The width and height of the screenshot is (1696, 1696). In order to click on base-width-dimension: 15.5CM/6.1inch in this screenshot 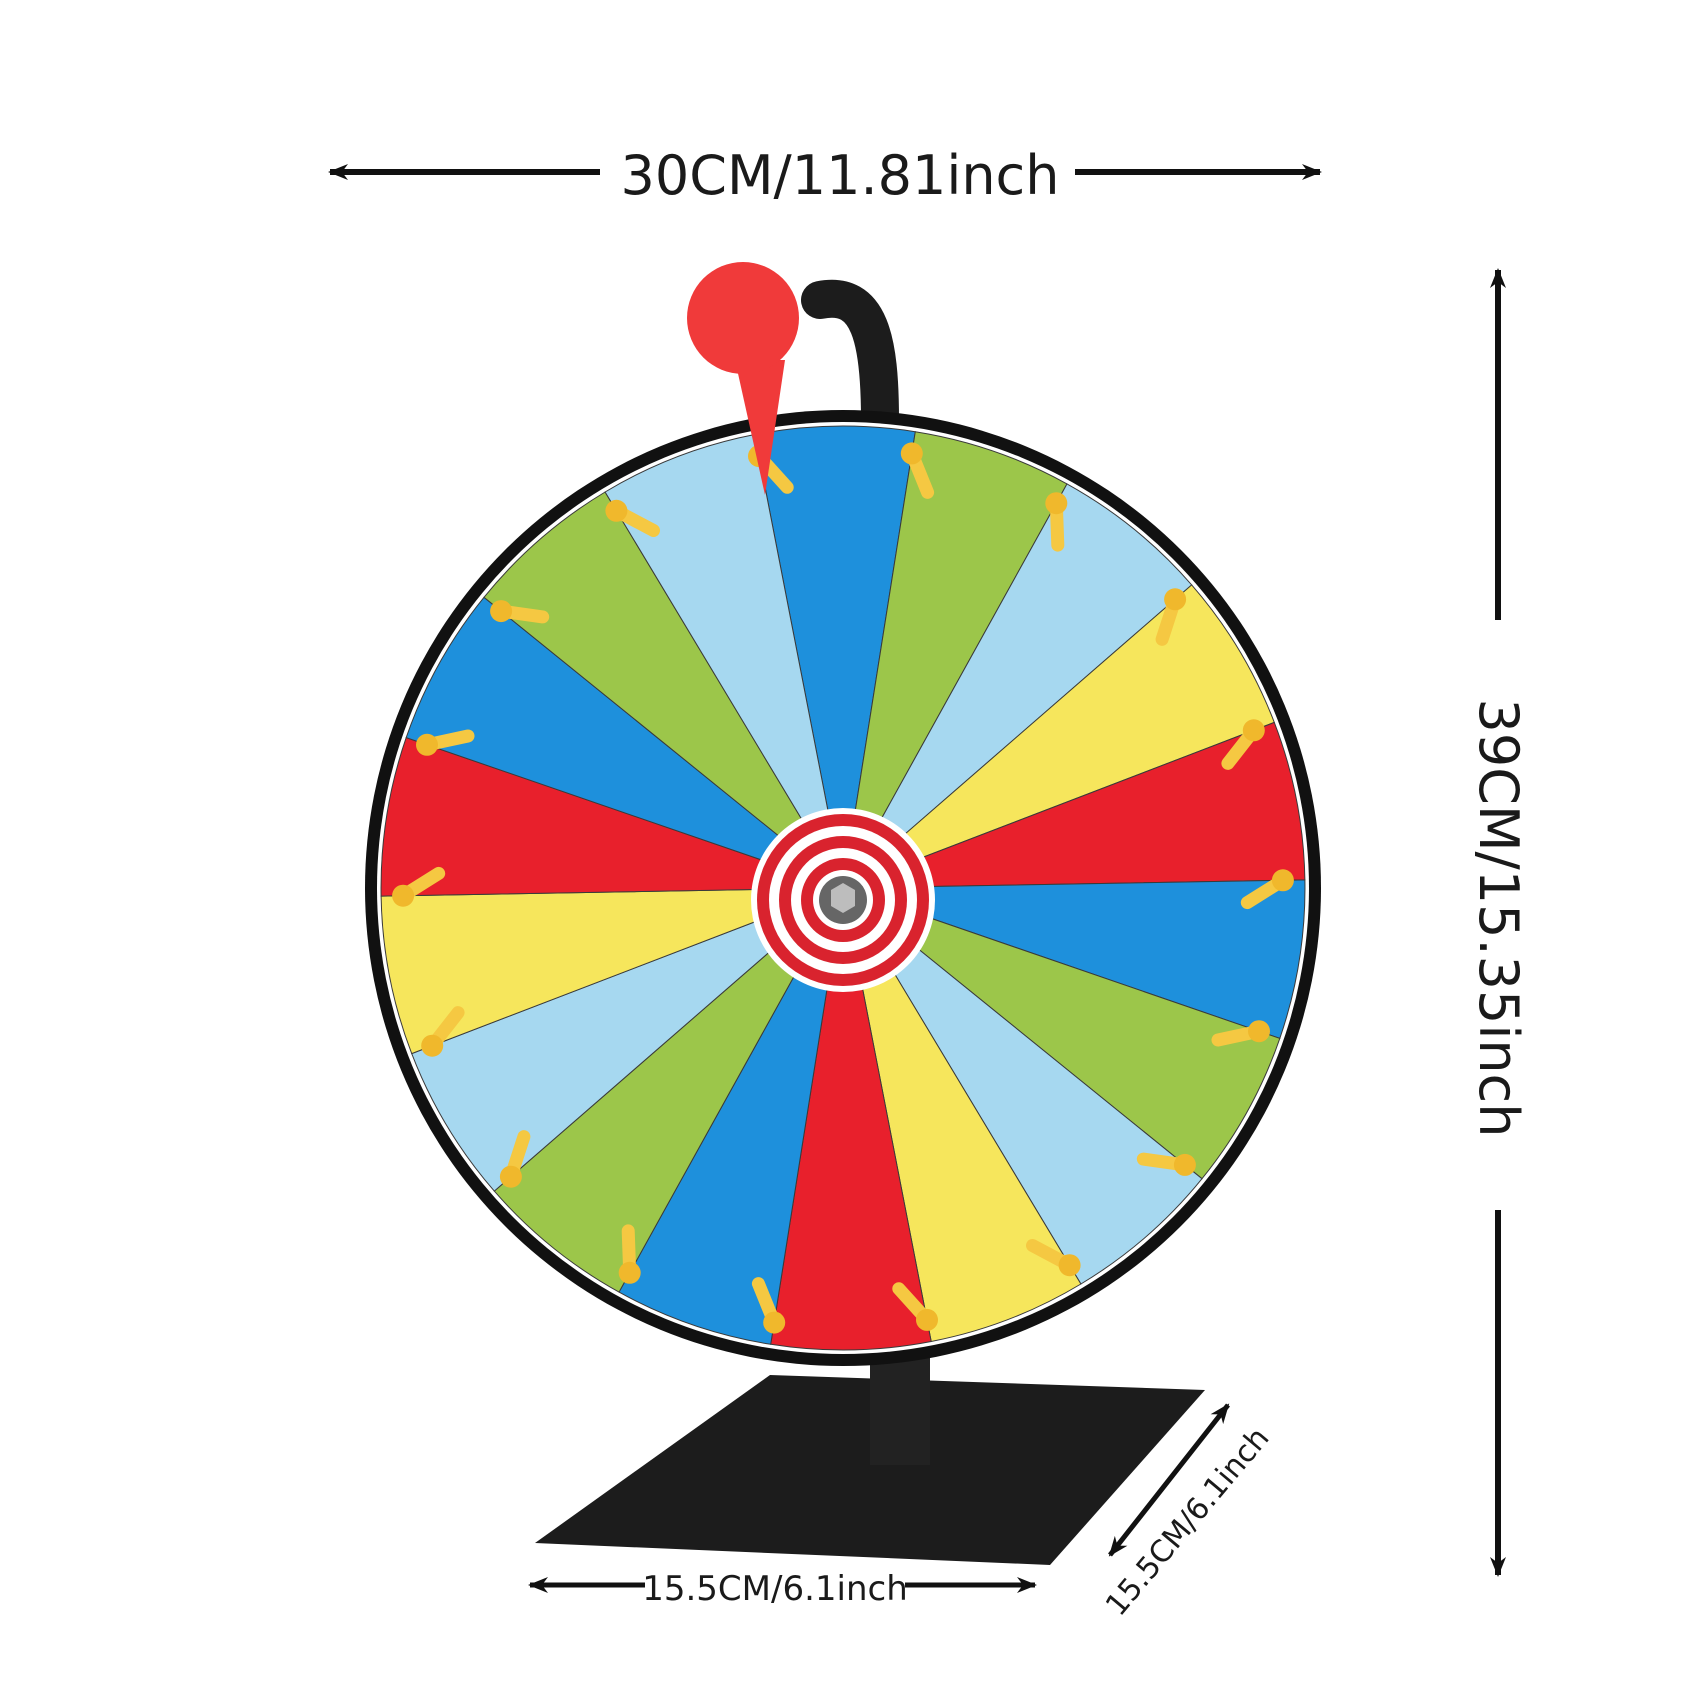, I will do `click(782, 1589)`.